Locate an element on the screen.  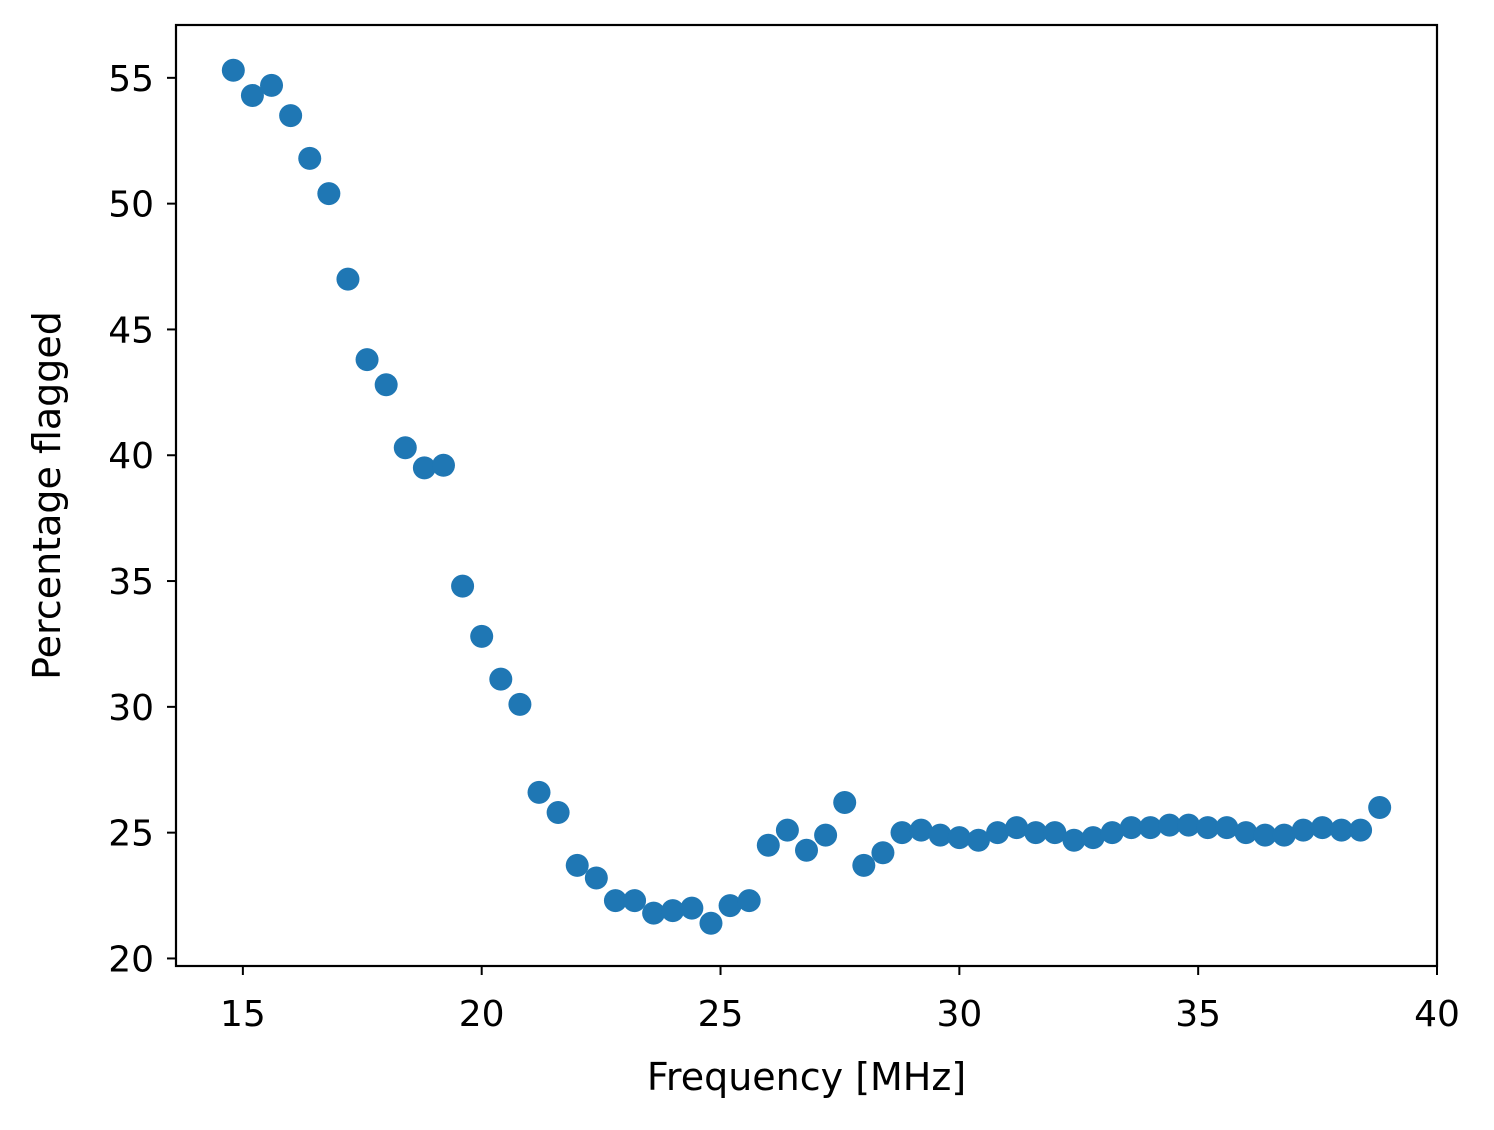
x-tick-label: 30 is located at coordinates (959, 1014).